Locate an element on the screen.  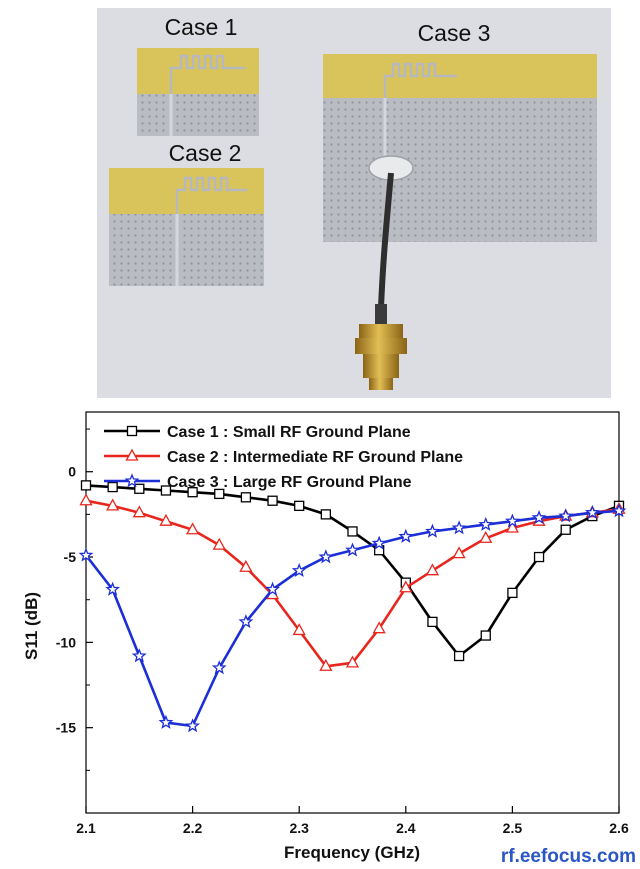
legend-entry-1: Case 1 : Small RF Ground Plane is located at coordinates (257, 432).